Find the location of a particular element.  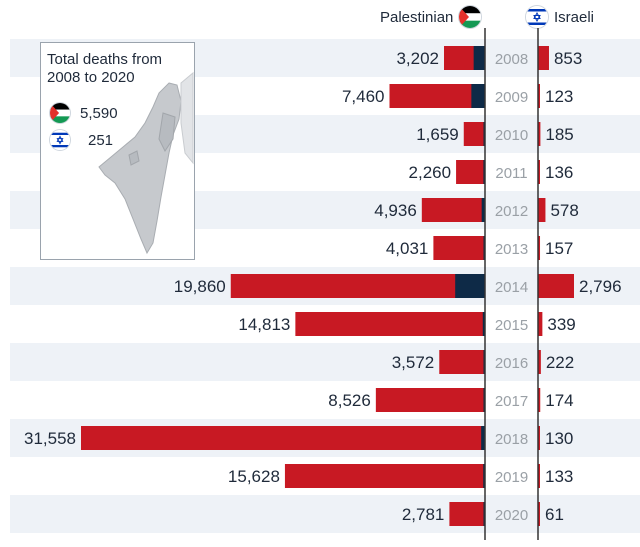

israeli-value-label: 130 is located at coordinates (559, 438).